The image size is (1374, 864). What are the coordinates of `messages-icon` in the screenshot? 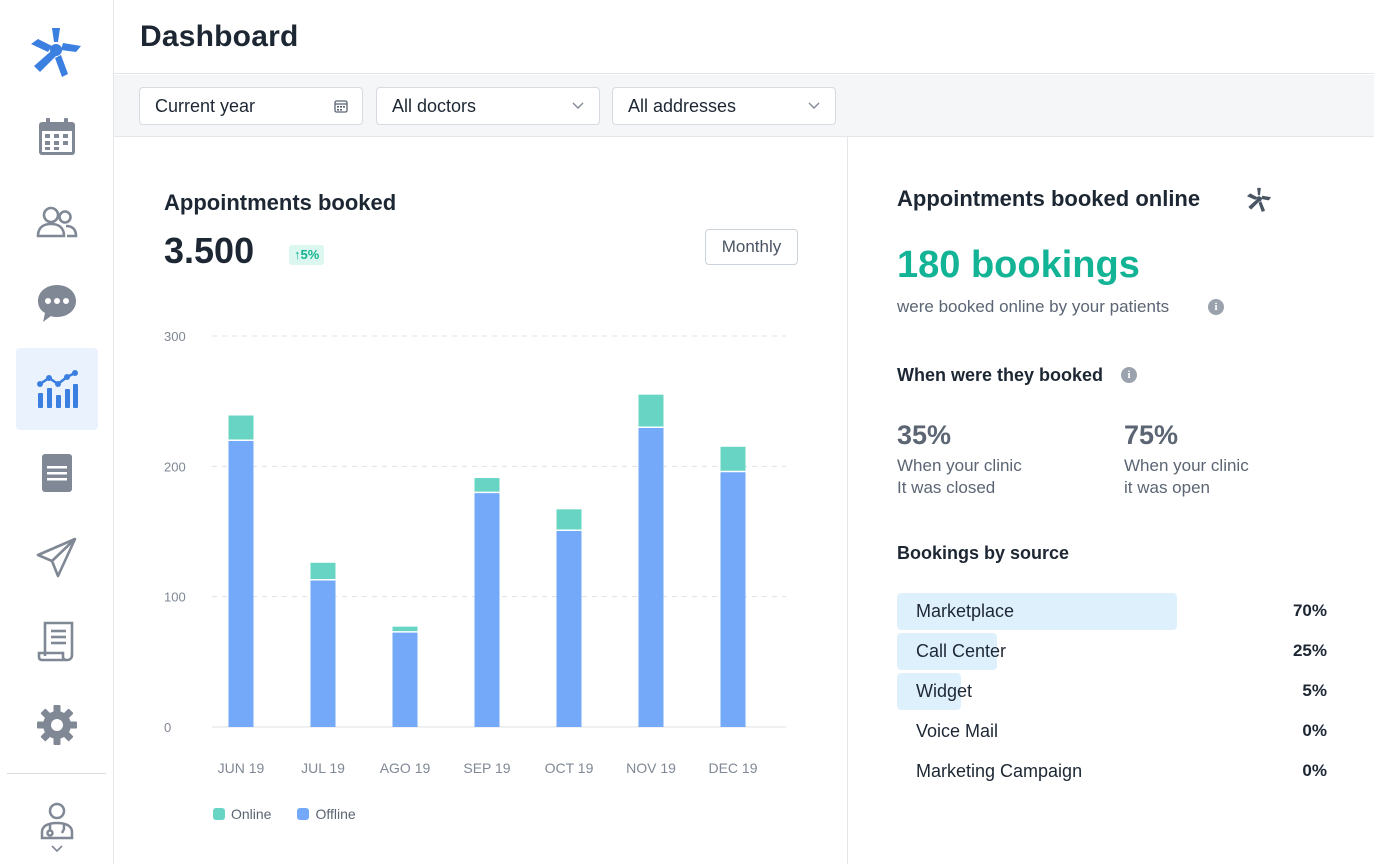 It's located at (57, 303).